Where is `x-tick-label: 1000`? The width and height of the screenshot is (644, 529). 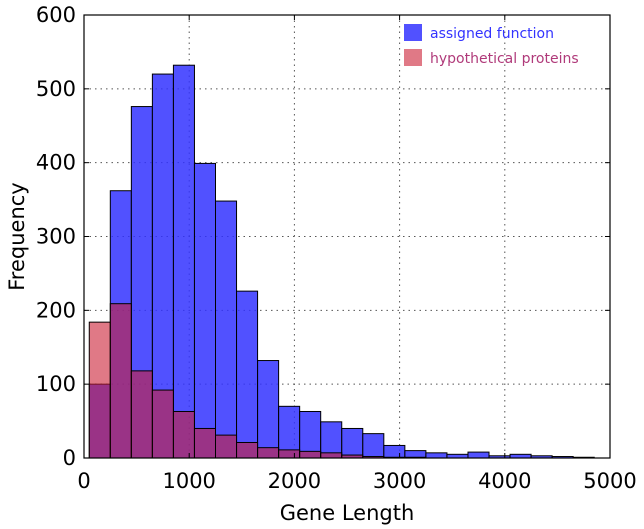 x-tick-label: 1000 is located at coordinates (188, 481).